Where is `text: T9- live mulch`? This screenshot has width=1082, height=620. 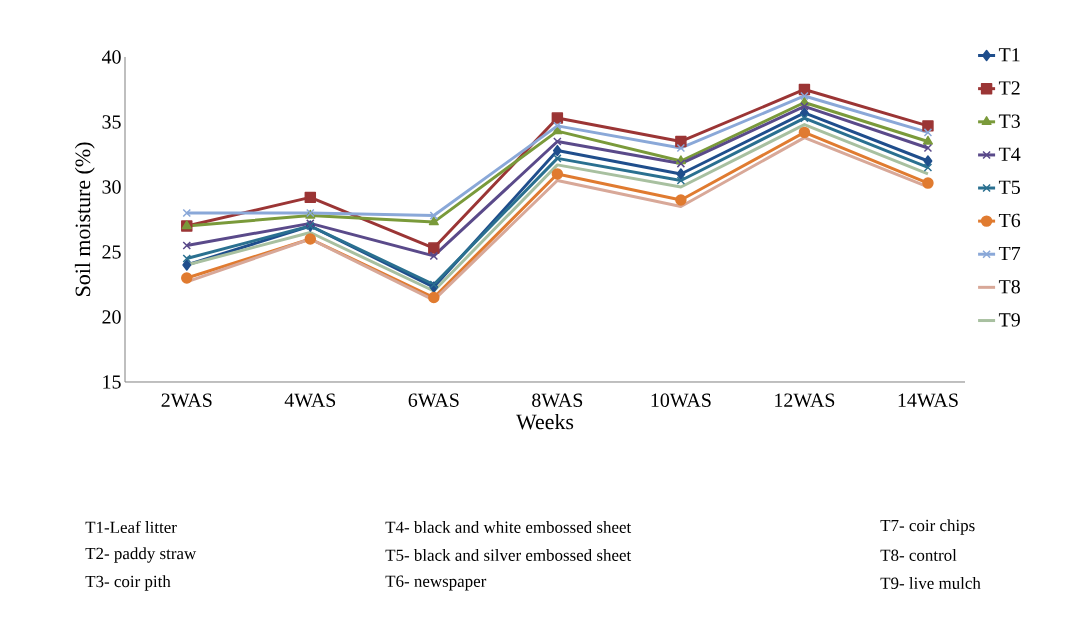 text: T9- live mulch is located at coordinates (930, 583).